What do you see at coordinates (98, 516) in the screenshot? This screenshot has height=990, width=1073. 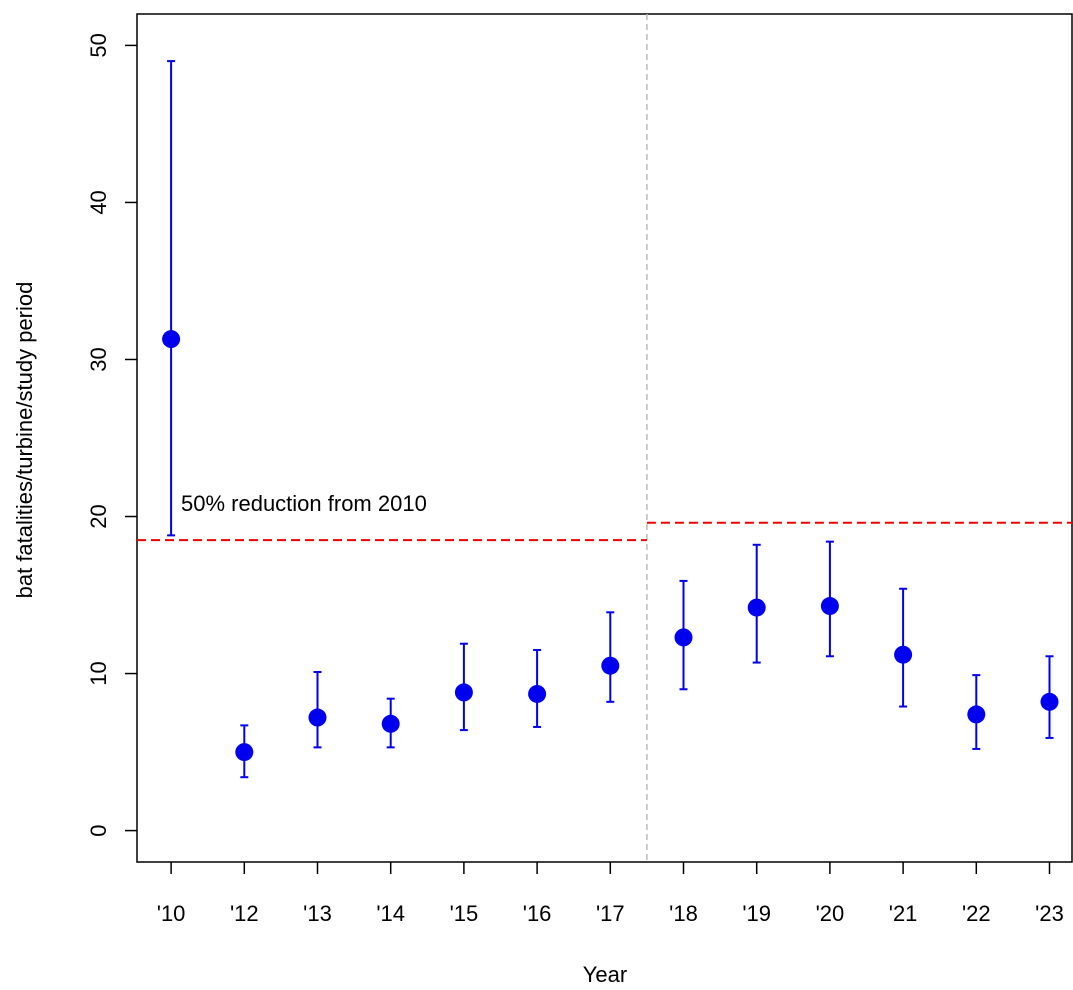 I see `y-tick-label: 20` at bounding box center [98, 516].